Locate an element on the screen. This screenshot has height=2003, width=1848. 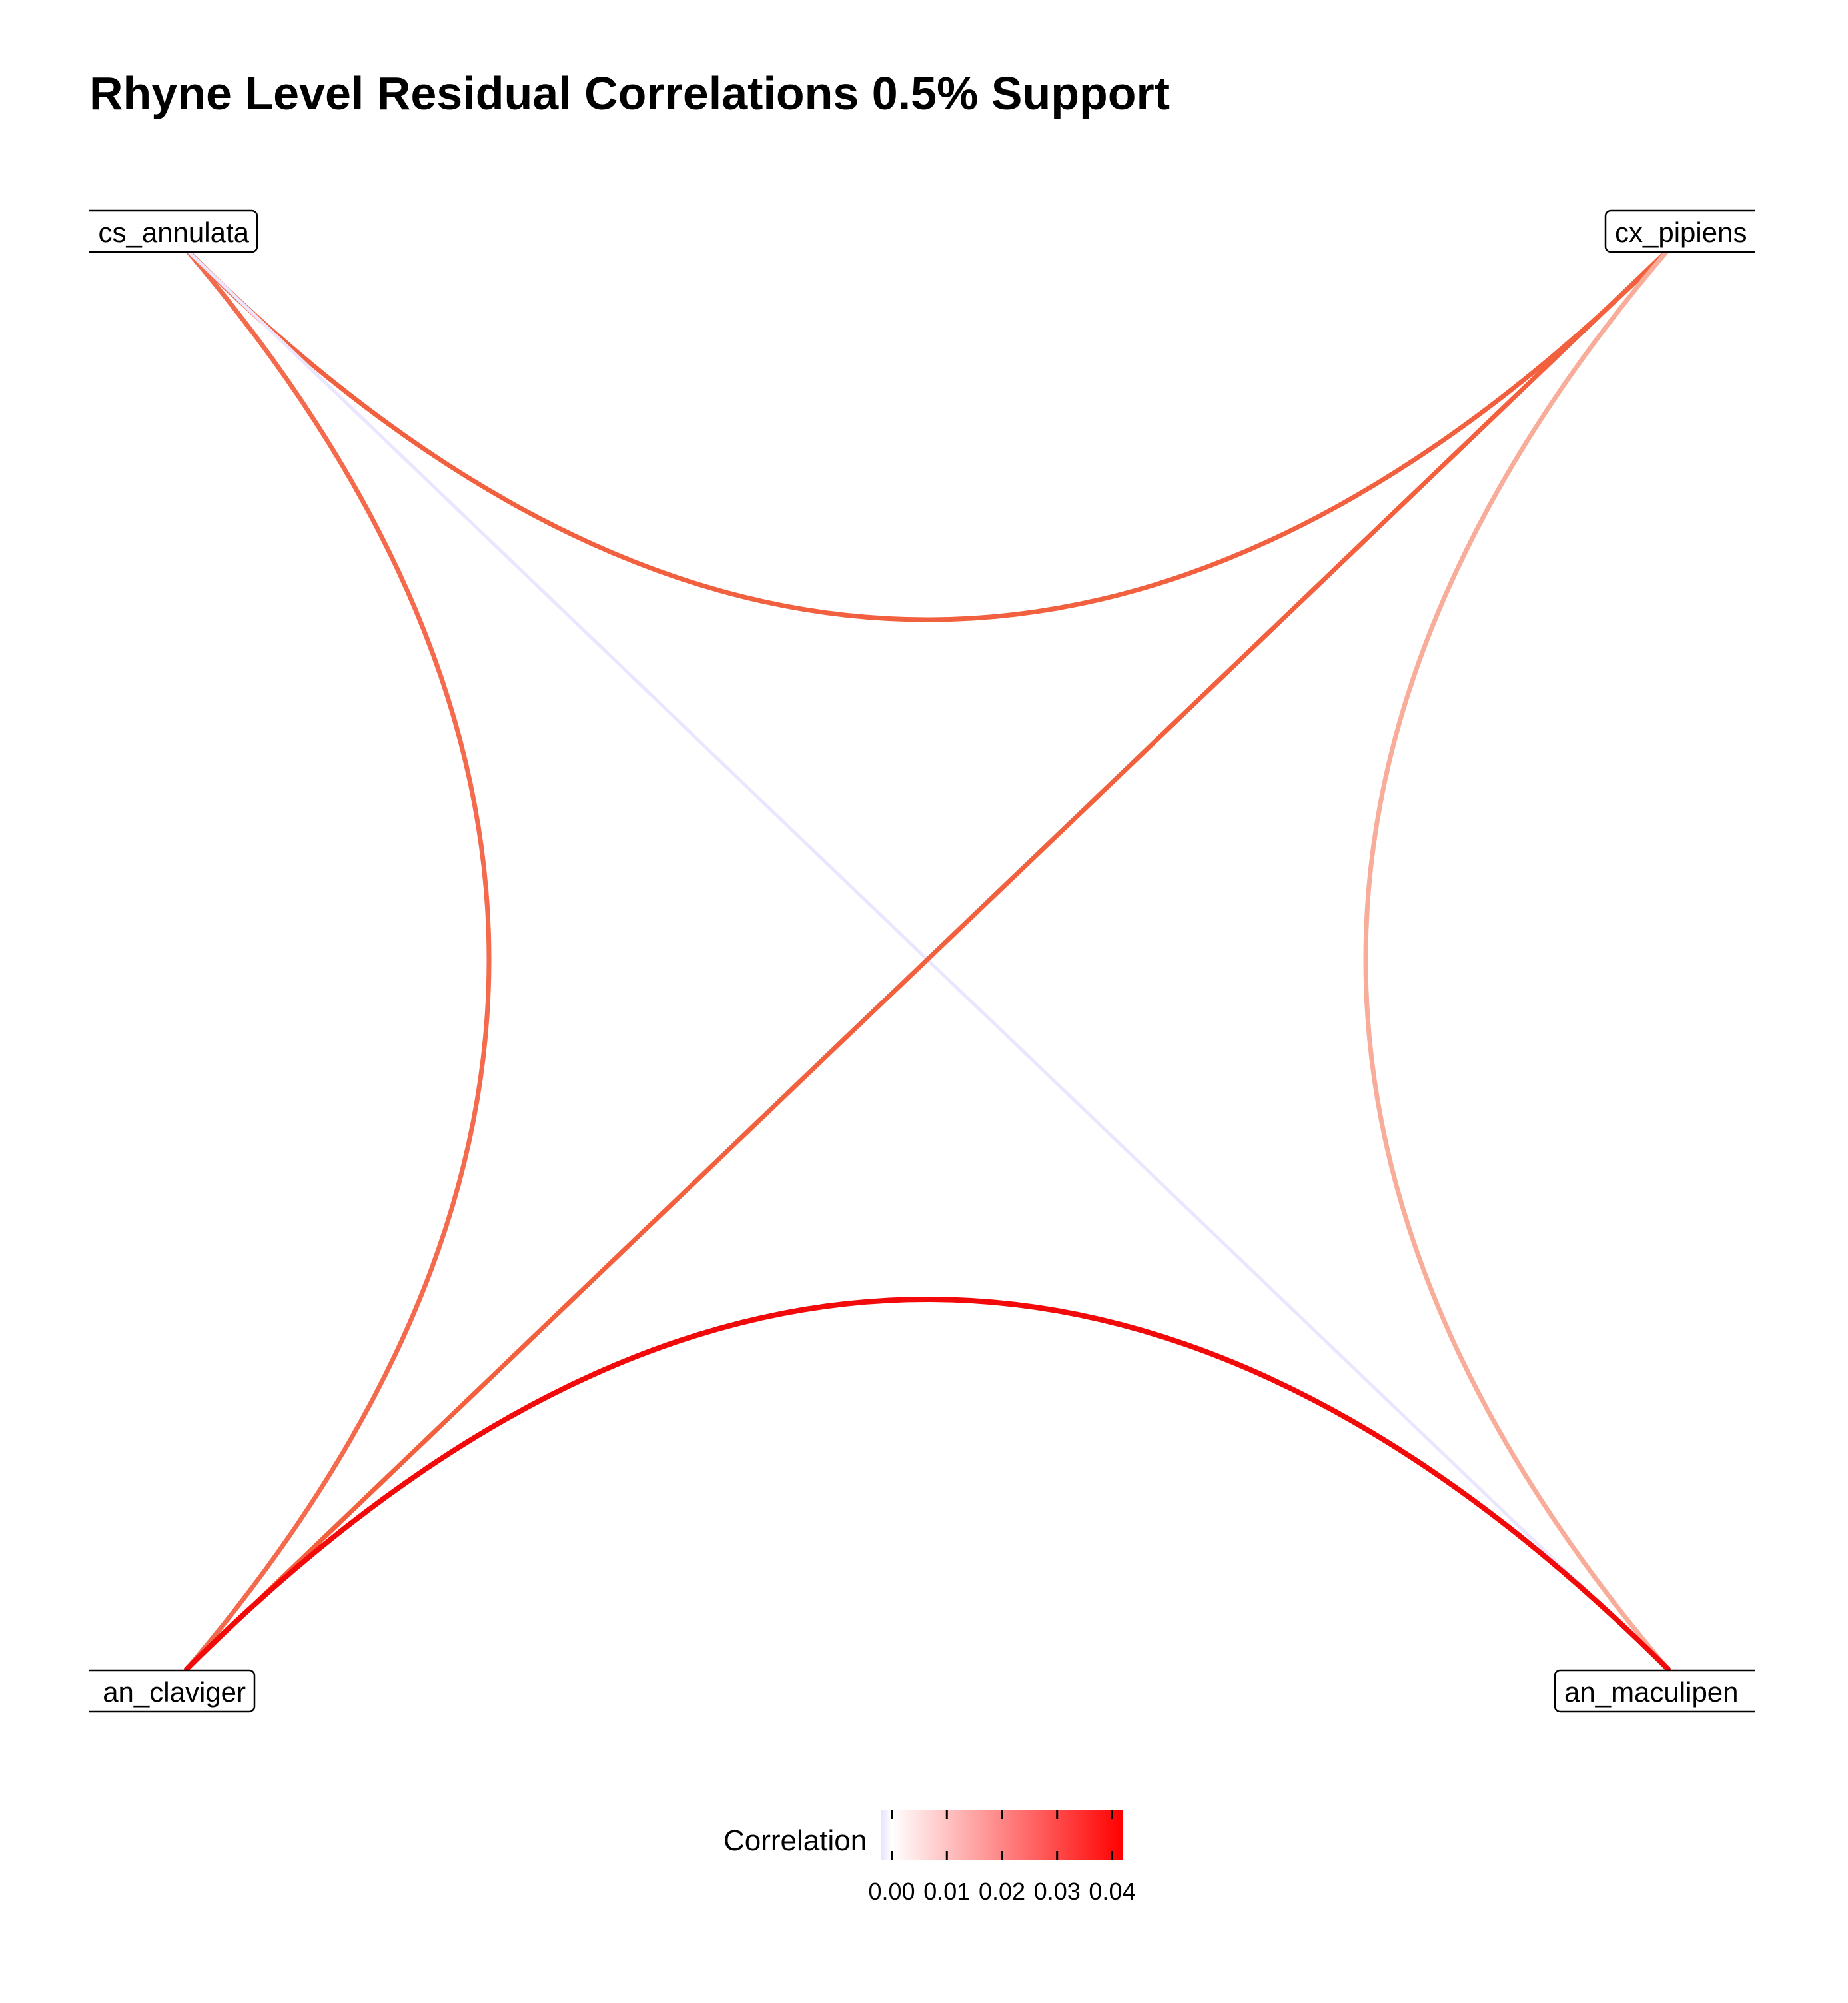
node-label-an_maculipen: an_maculipen is located at coordinates (1651, 1692).